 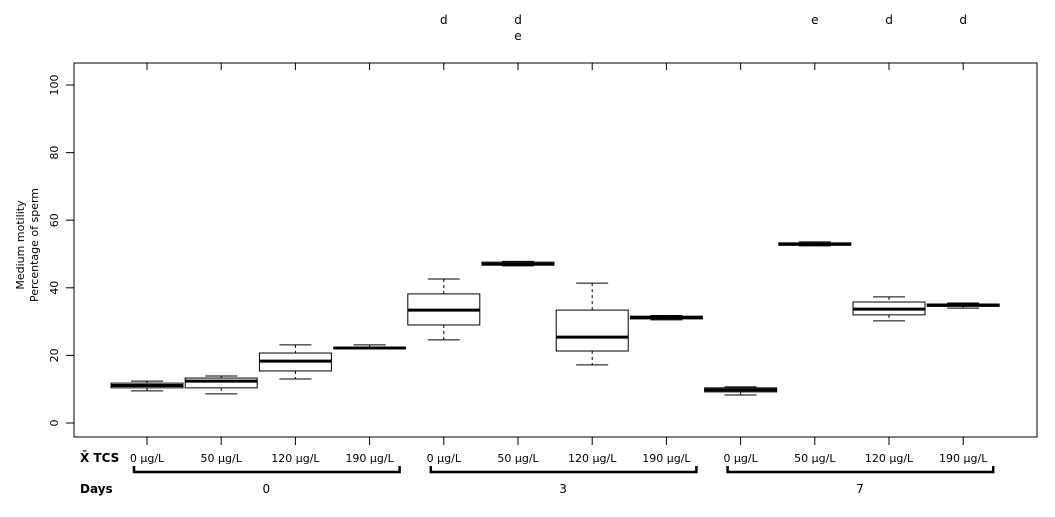 I want to click on y-tick-label: 20, so click(x=54, y=355).